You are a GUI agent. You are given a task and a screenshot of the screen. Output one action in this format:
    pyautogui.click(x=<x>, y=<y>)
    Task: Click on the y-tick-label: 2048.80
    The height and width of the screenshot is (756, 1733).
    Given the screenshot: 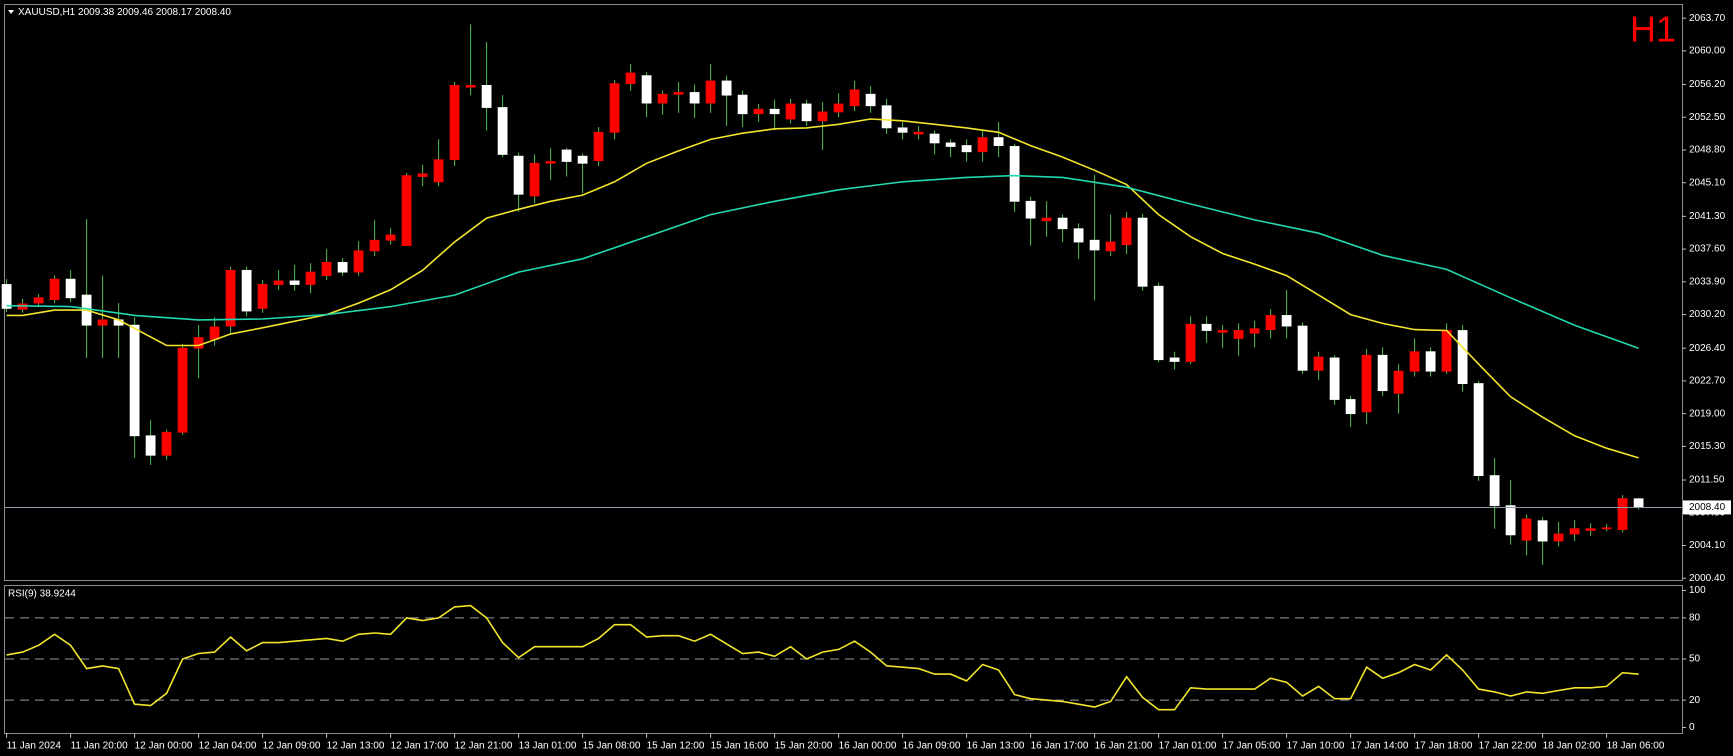 What is the action you would take?
    pyautogui.click(x=1707, y=150)
    